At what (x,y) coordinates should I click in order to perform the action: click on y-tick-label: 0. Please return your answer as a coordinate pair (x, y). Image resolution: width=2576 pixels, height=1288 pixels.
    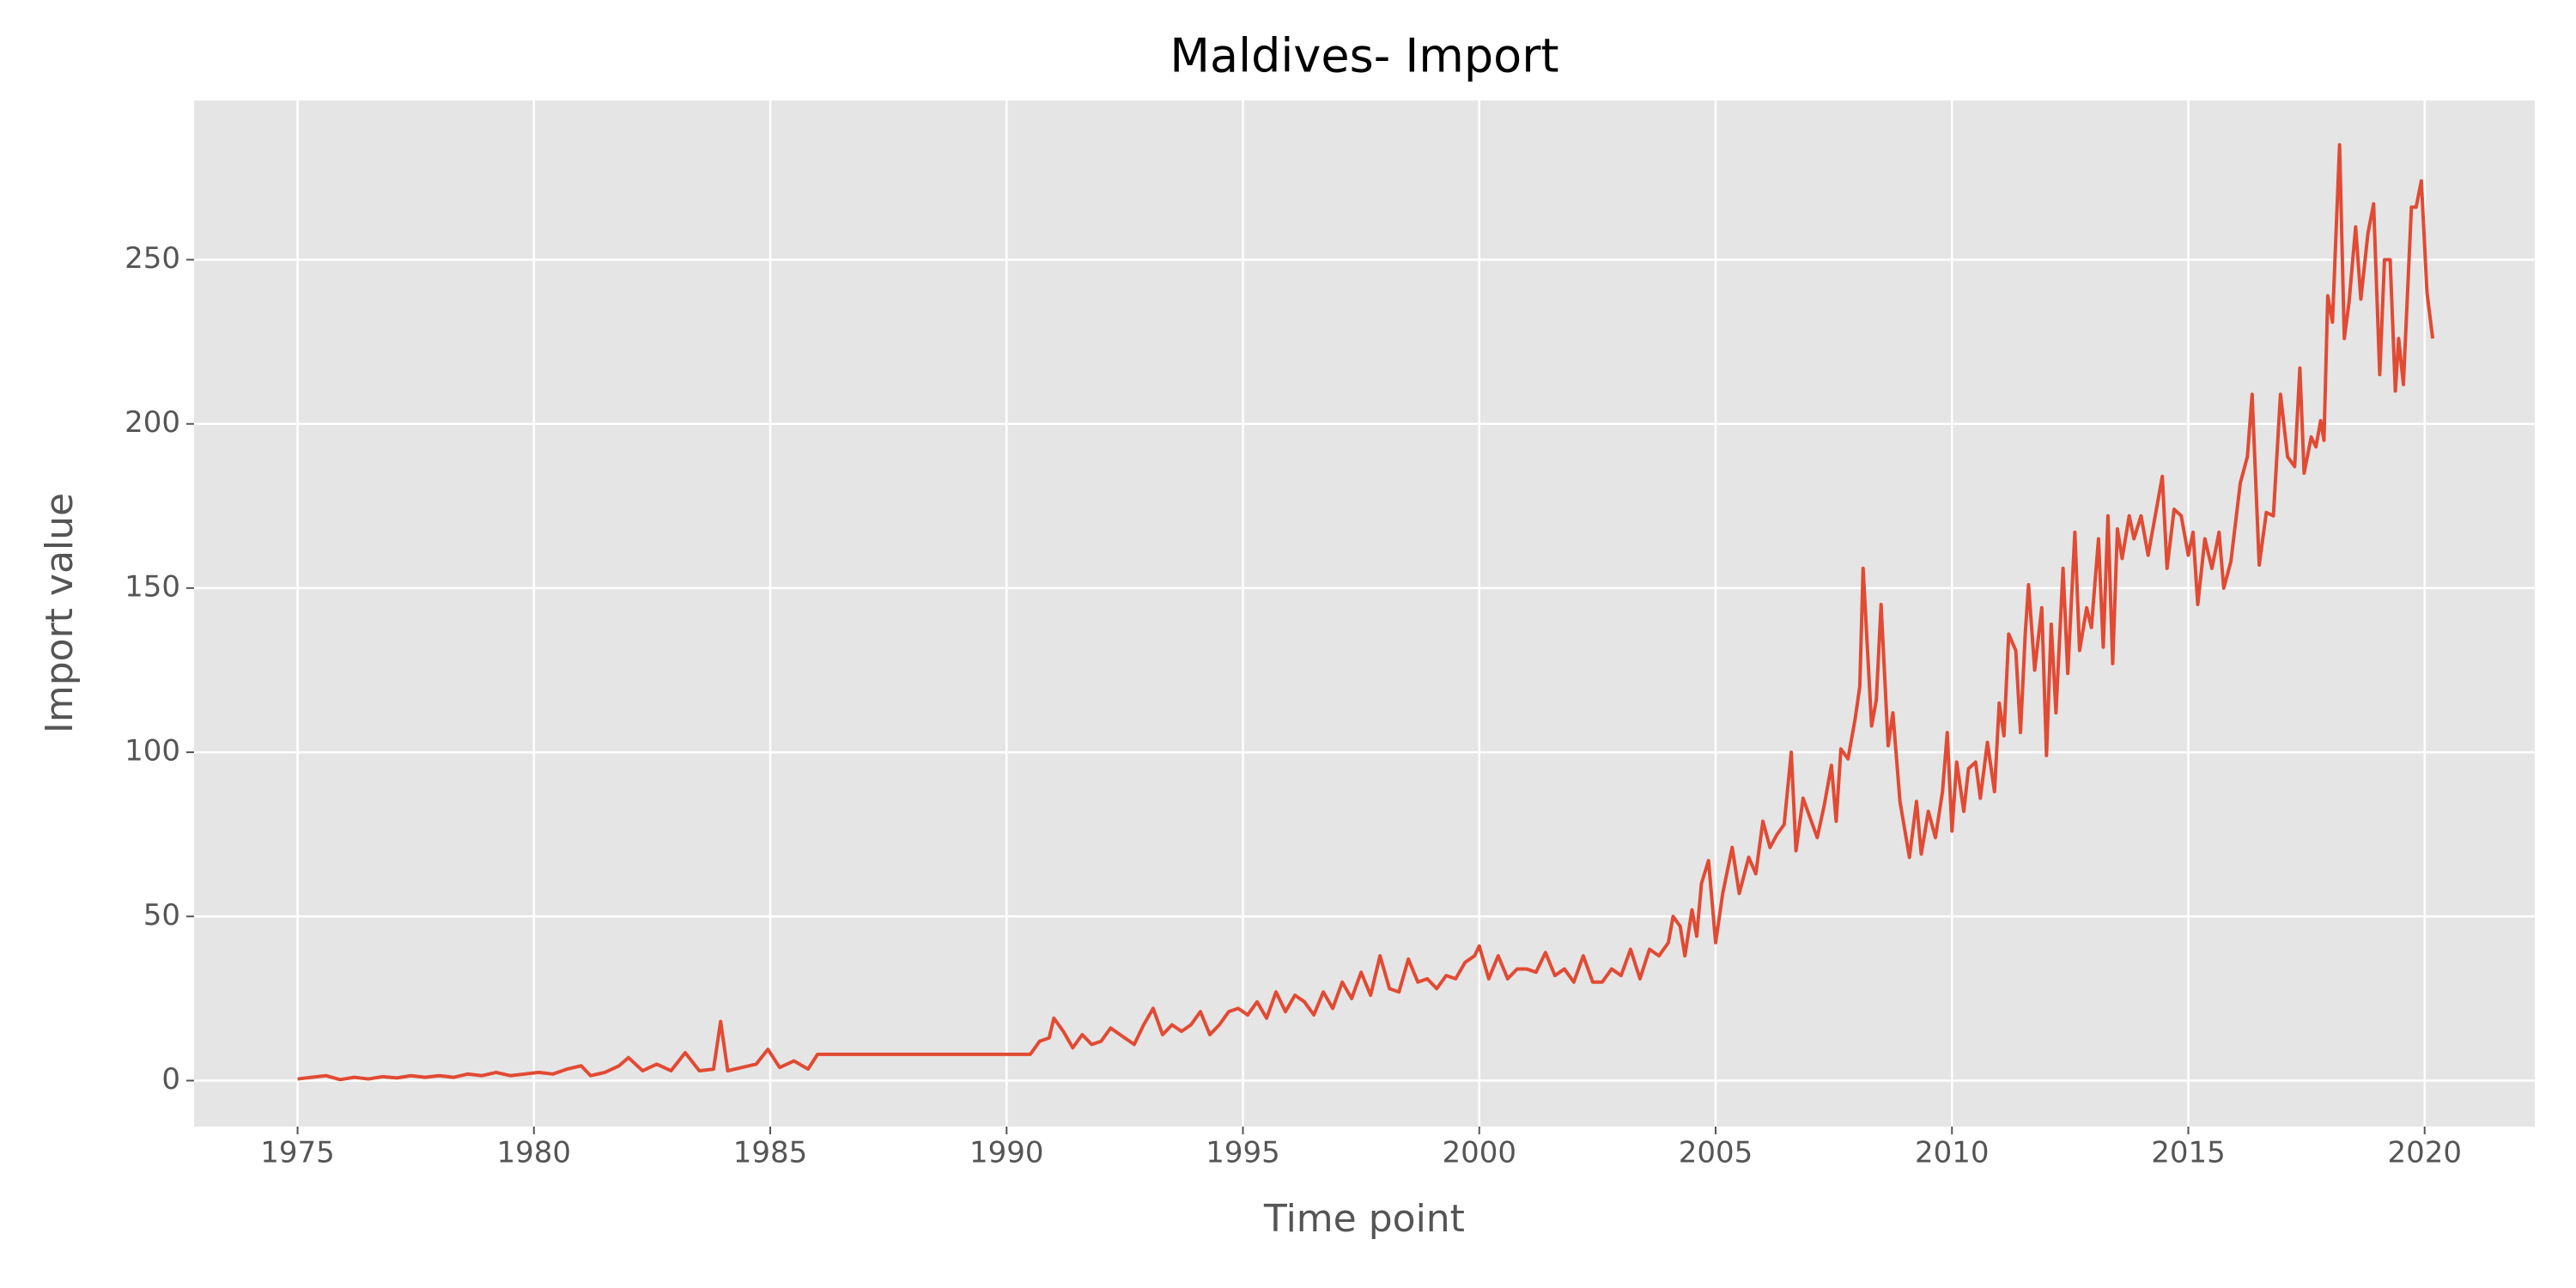
    Looking at the image, I should click on (170, 1079).